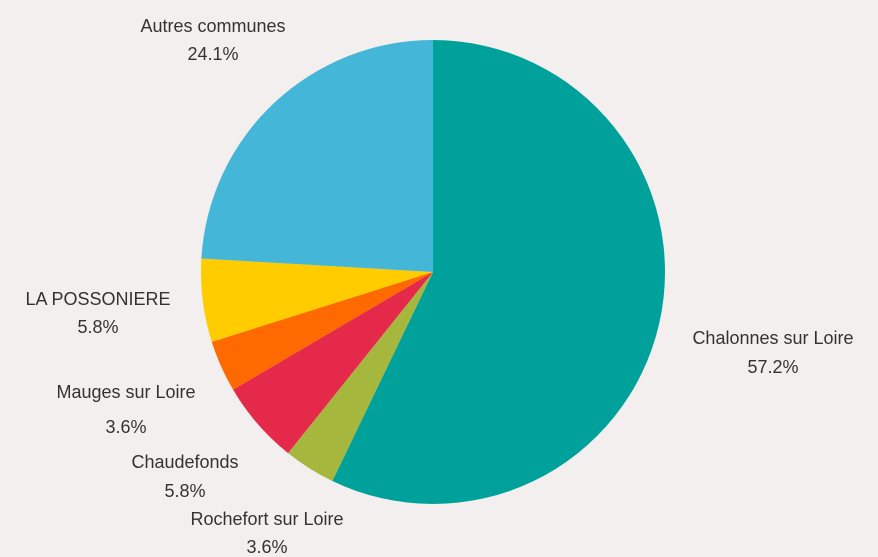 The height and width of the screenshot is (557, 878). What do you see at coordinates (212, 26) in the screenshot?
I see `slice-label: Autres communes` at bounding box center [212, 26].